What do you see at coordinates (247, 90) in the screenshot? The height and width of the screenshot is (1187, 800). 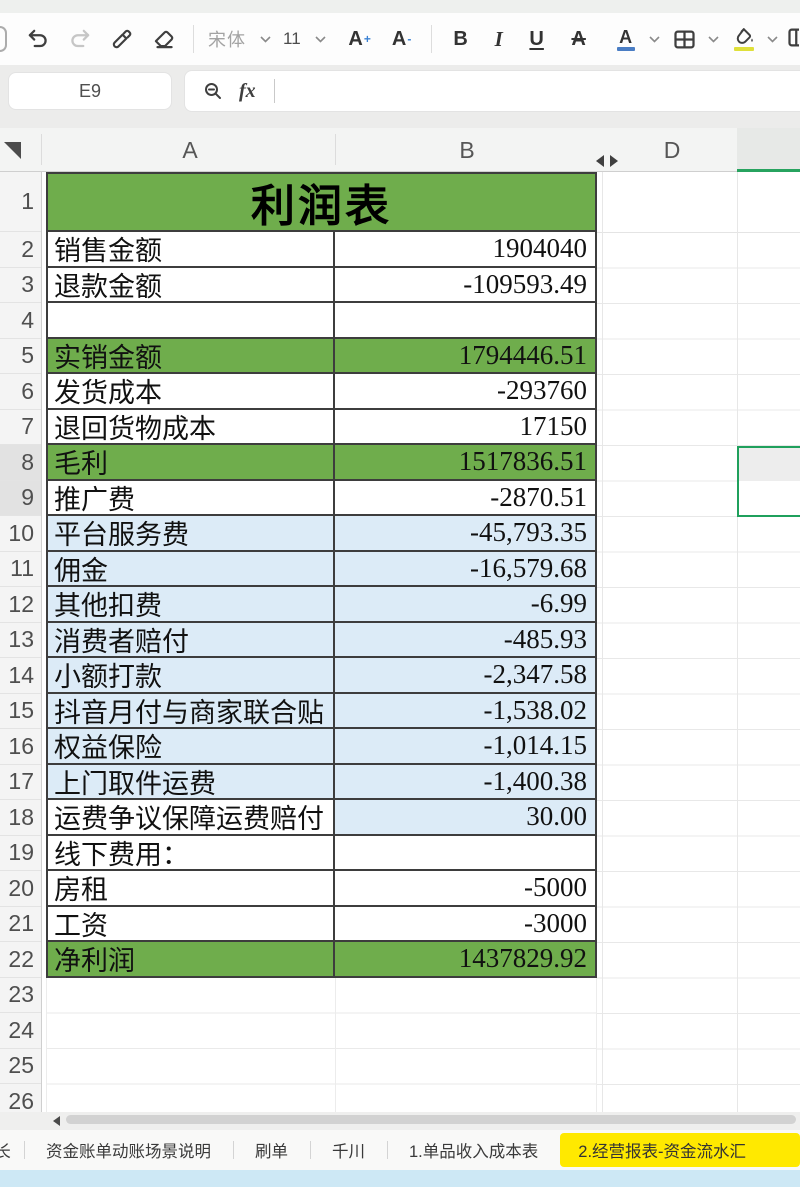 I see `fx-insert-function-icon: fx` at bounding box center [247, 90].